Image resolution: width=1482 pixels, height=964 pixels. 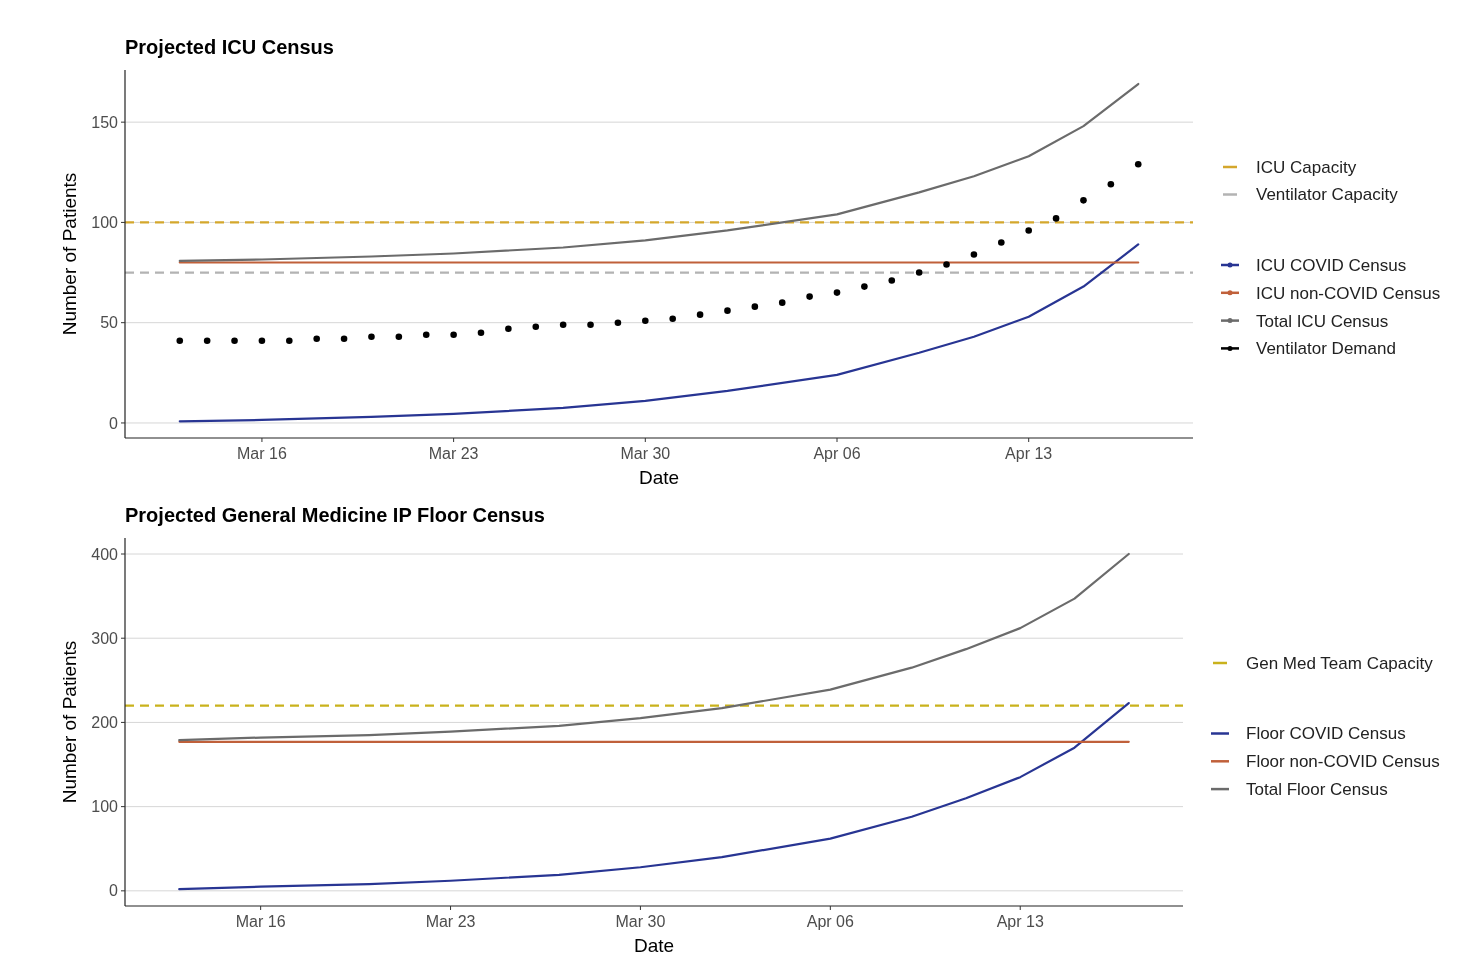 What do you see at coordinates (1348, 293) in the screenshot?
I see `legend-label: ICU non-COVID Census` at bounding box center [1348, 293].